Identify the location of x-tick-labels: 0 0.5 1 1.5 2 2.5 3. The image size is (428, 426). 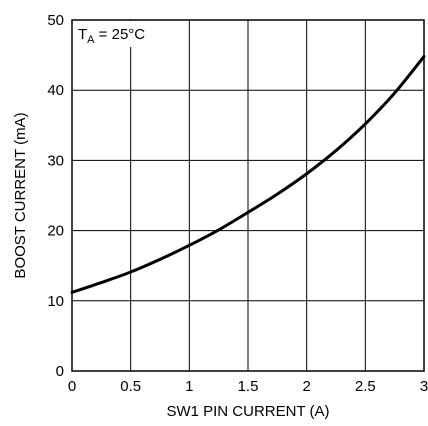
(248, 386).